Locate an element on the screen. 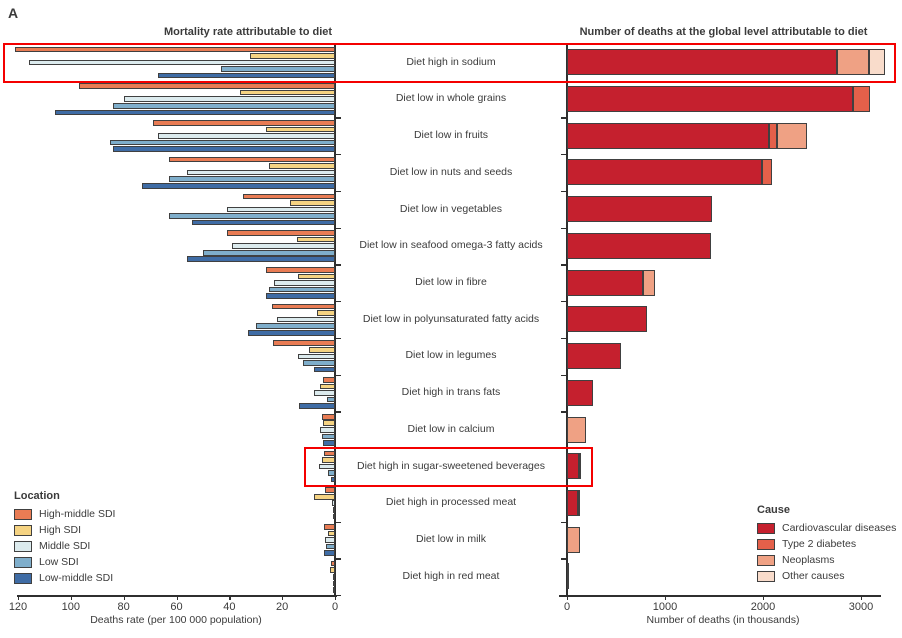 The height and width of the screenshot is (638, 902). row-label-9: Diet low in legumes is located at coordinates (451, 355).